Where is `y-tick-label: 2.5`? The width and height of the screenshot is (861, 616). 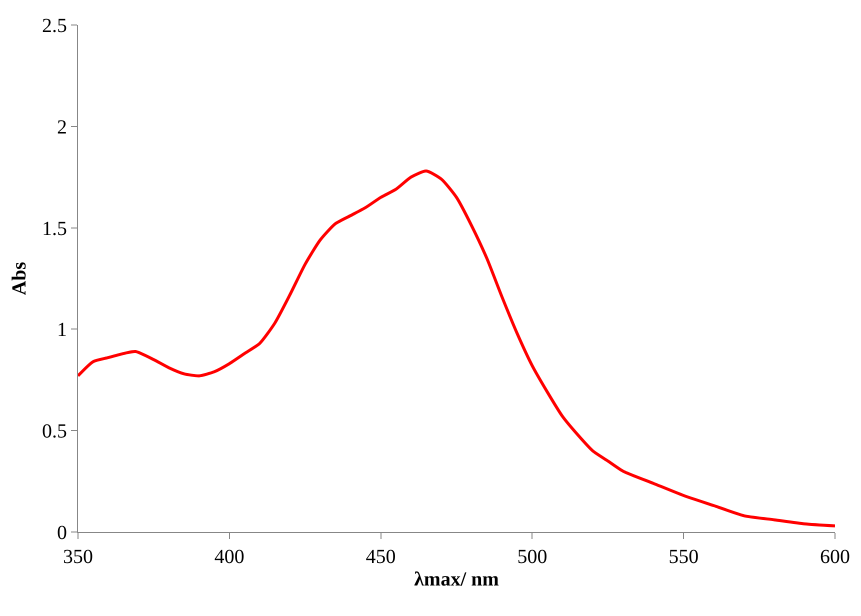 y-tick-label: 2.5 is located at coordinates (54, 26).